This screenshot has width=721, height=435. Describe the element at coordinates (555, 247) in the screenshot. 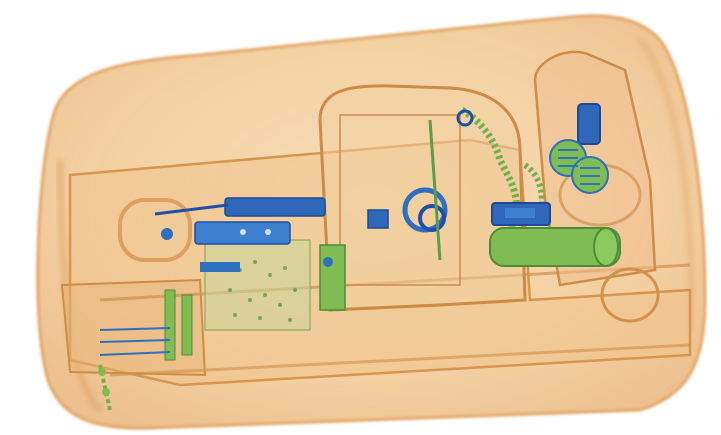

I see `cylinder` at that location.